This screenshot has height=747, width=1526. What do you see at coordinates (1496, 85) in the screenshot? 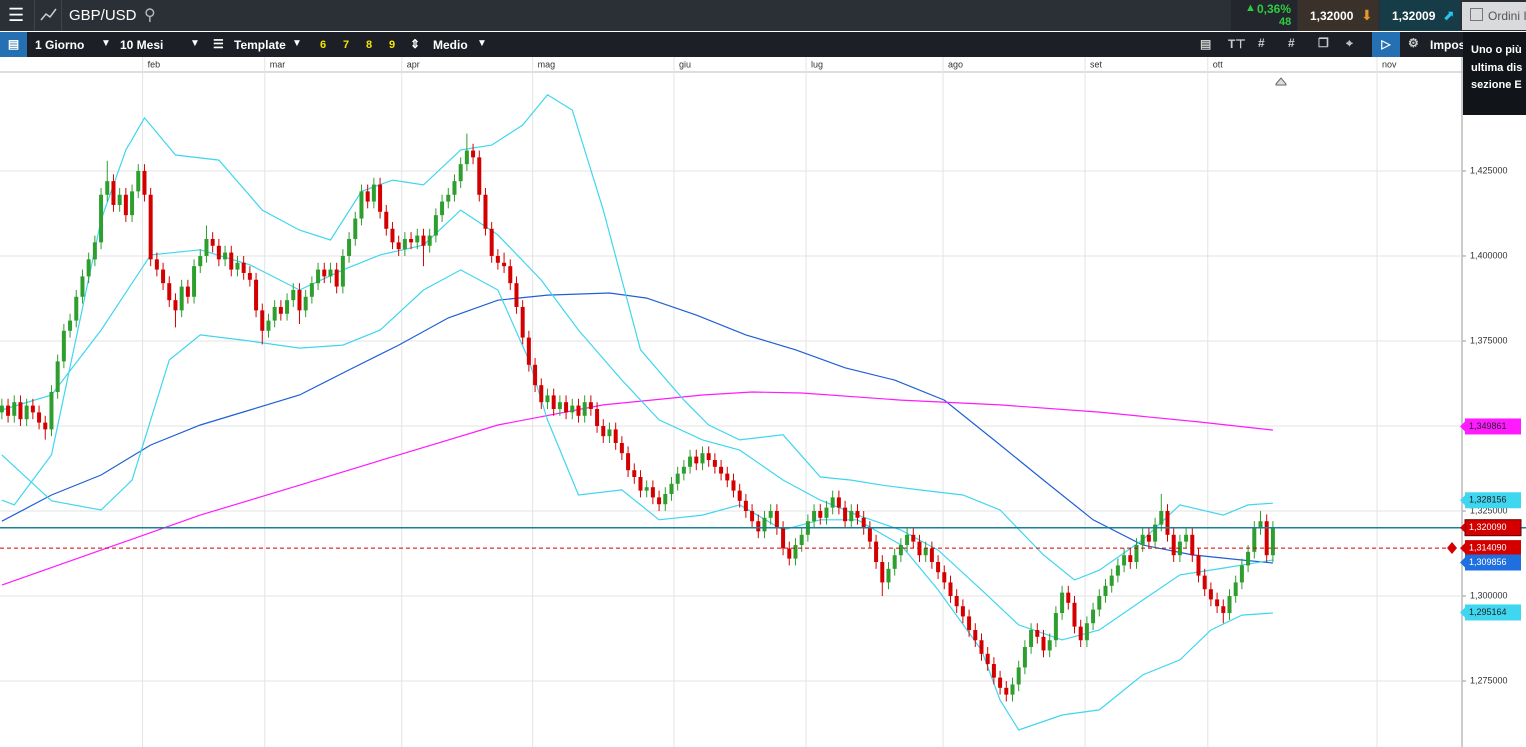
I see `popup-line: sezione E` at bounding box center [1496, 85].